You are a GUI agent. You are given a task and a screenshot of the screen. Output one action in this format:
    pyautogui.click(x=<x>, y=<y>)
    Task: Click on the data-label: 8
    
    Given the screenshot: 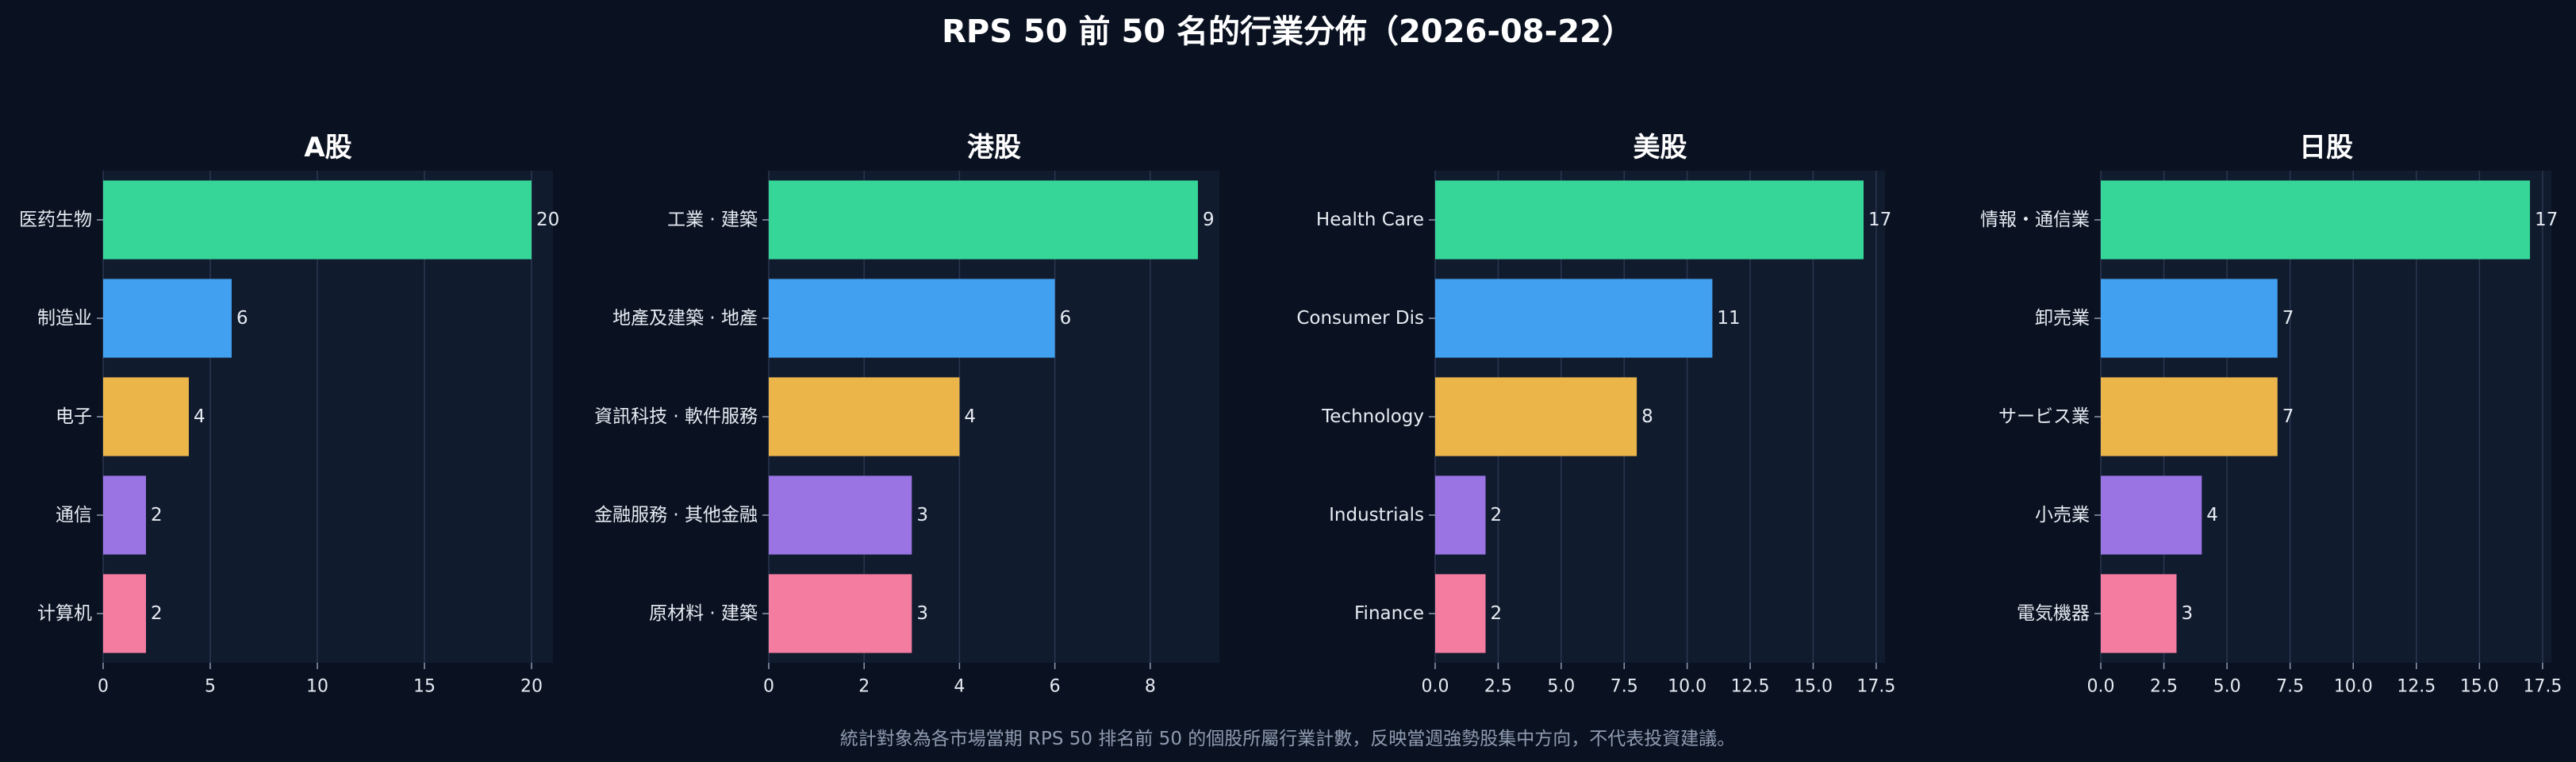 What is the action you would take?
    pyautogui.click(x=1647, y=416)
    